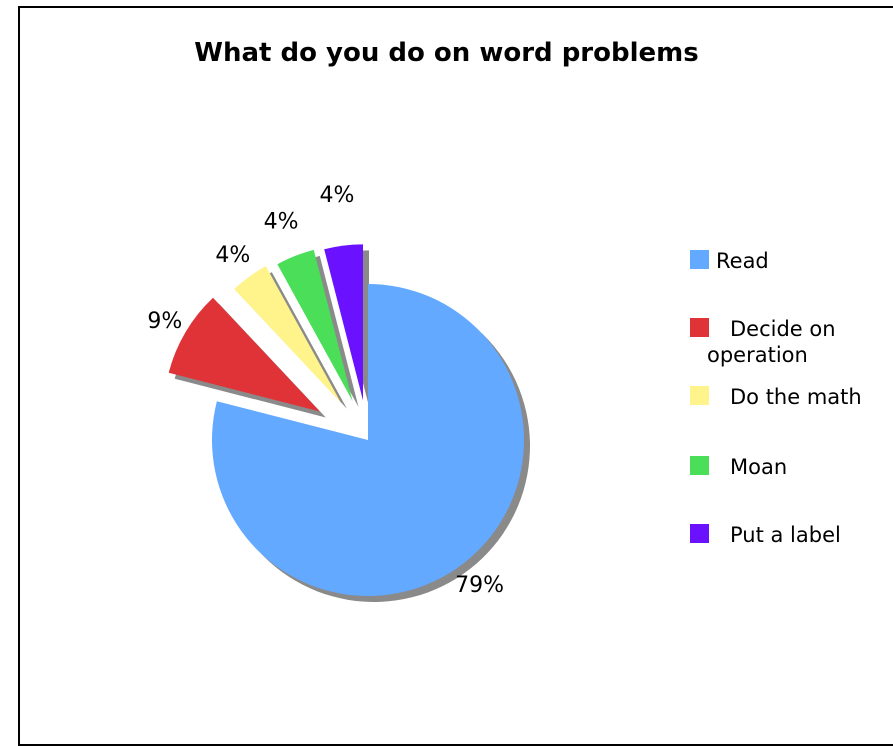  What do you see at coordinates (315, 325) in the screenshot?
I see `slice-moan` at bounding box center [315, 325].